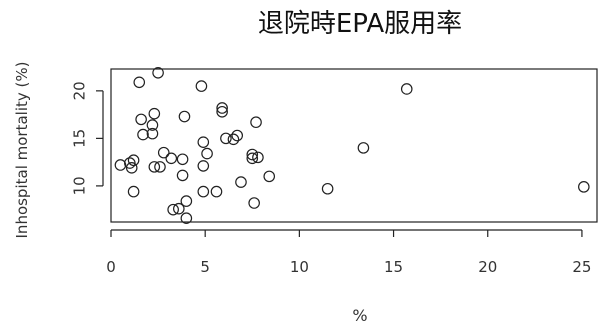 This screenshot has width=602, height=335. What do you see at coordinates (80, 185) in the screenshot?
I see `y-tick-label: 10` at bounding box center [80, 185].